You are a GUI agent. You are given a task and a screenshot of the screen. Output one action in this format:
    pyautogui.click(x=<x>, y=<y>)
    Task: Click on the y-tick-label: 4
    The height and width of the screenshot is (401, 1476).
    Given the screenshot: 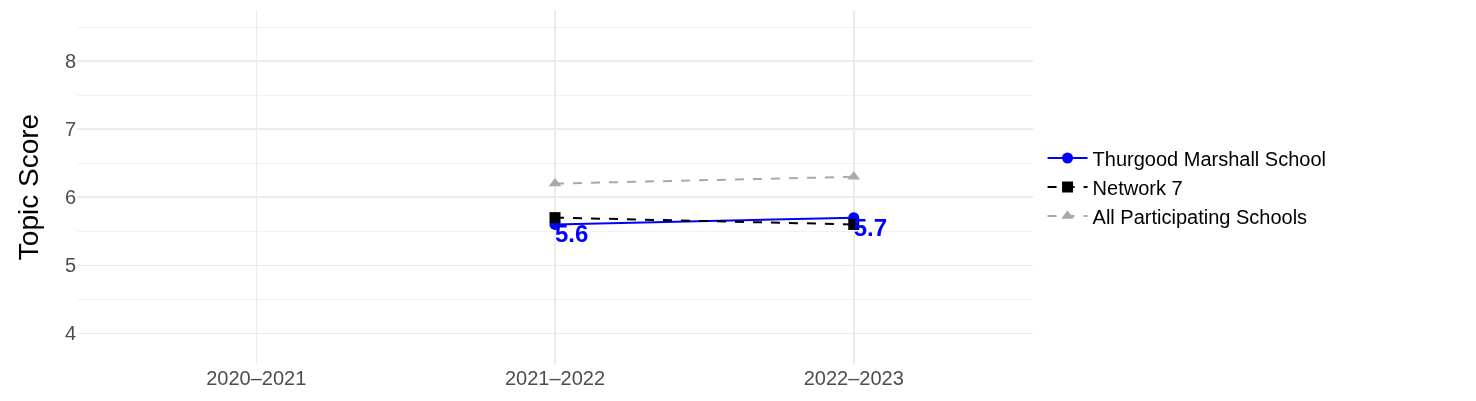 What is the action you would take?
    pyautogui.click(x=70, y=333)
    